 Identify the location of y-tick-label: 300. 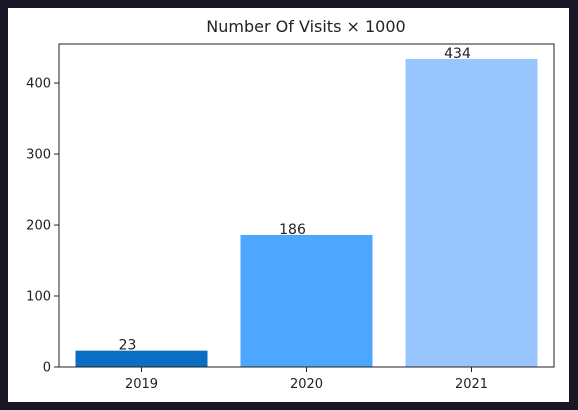
(38, 155).